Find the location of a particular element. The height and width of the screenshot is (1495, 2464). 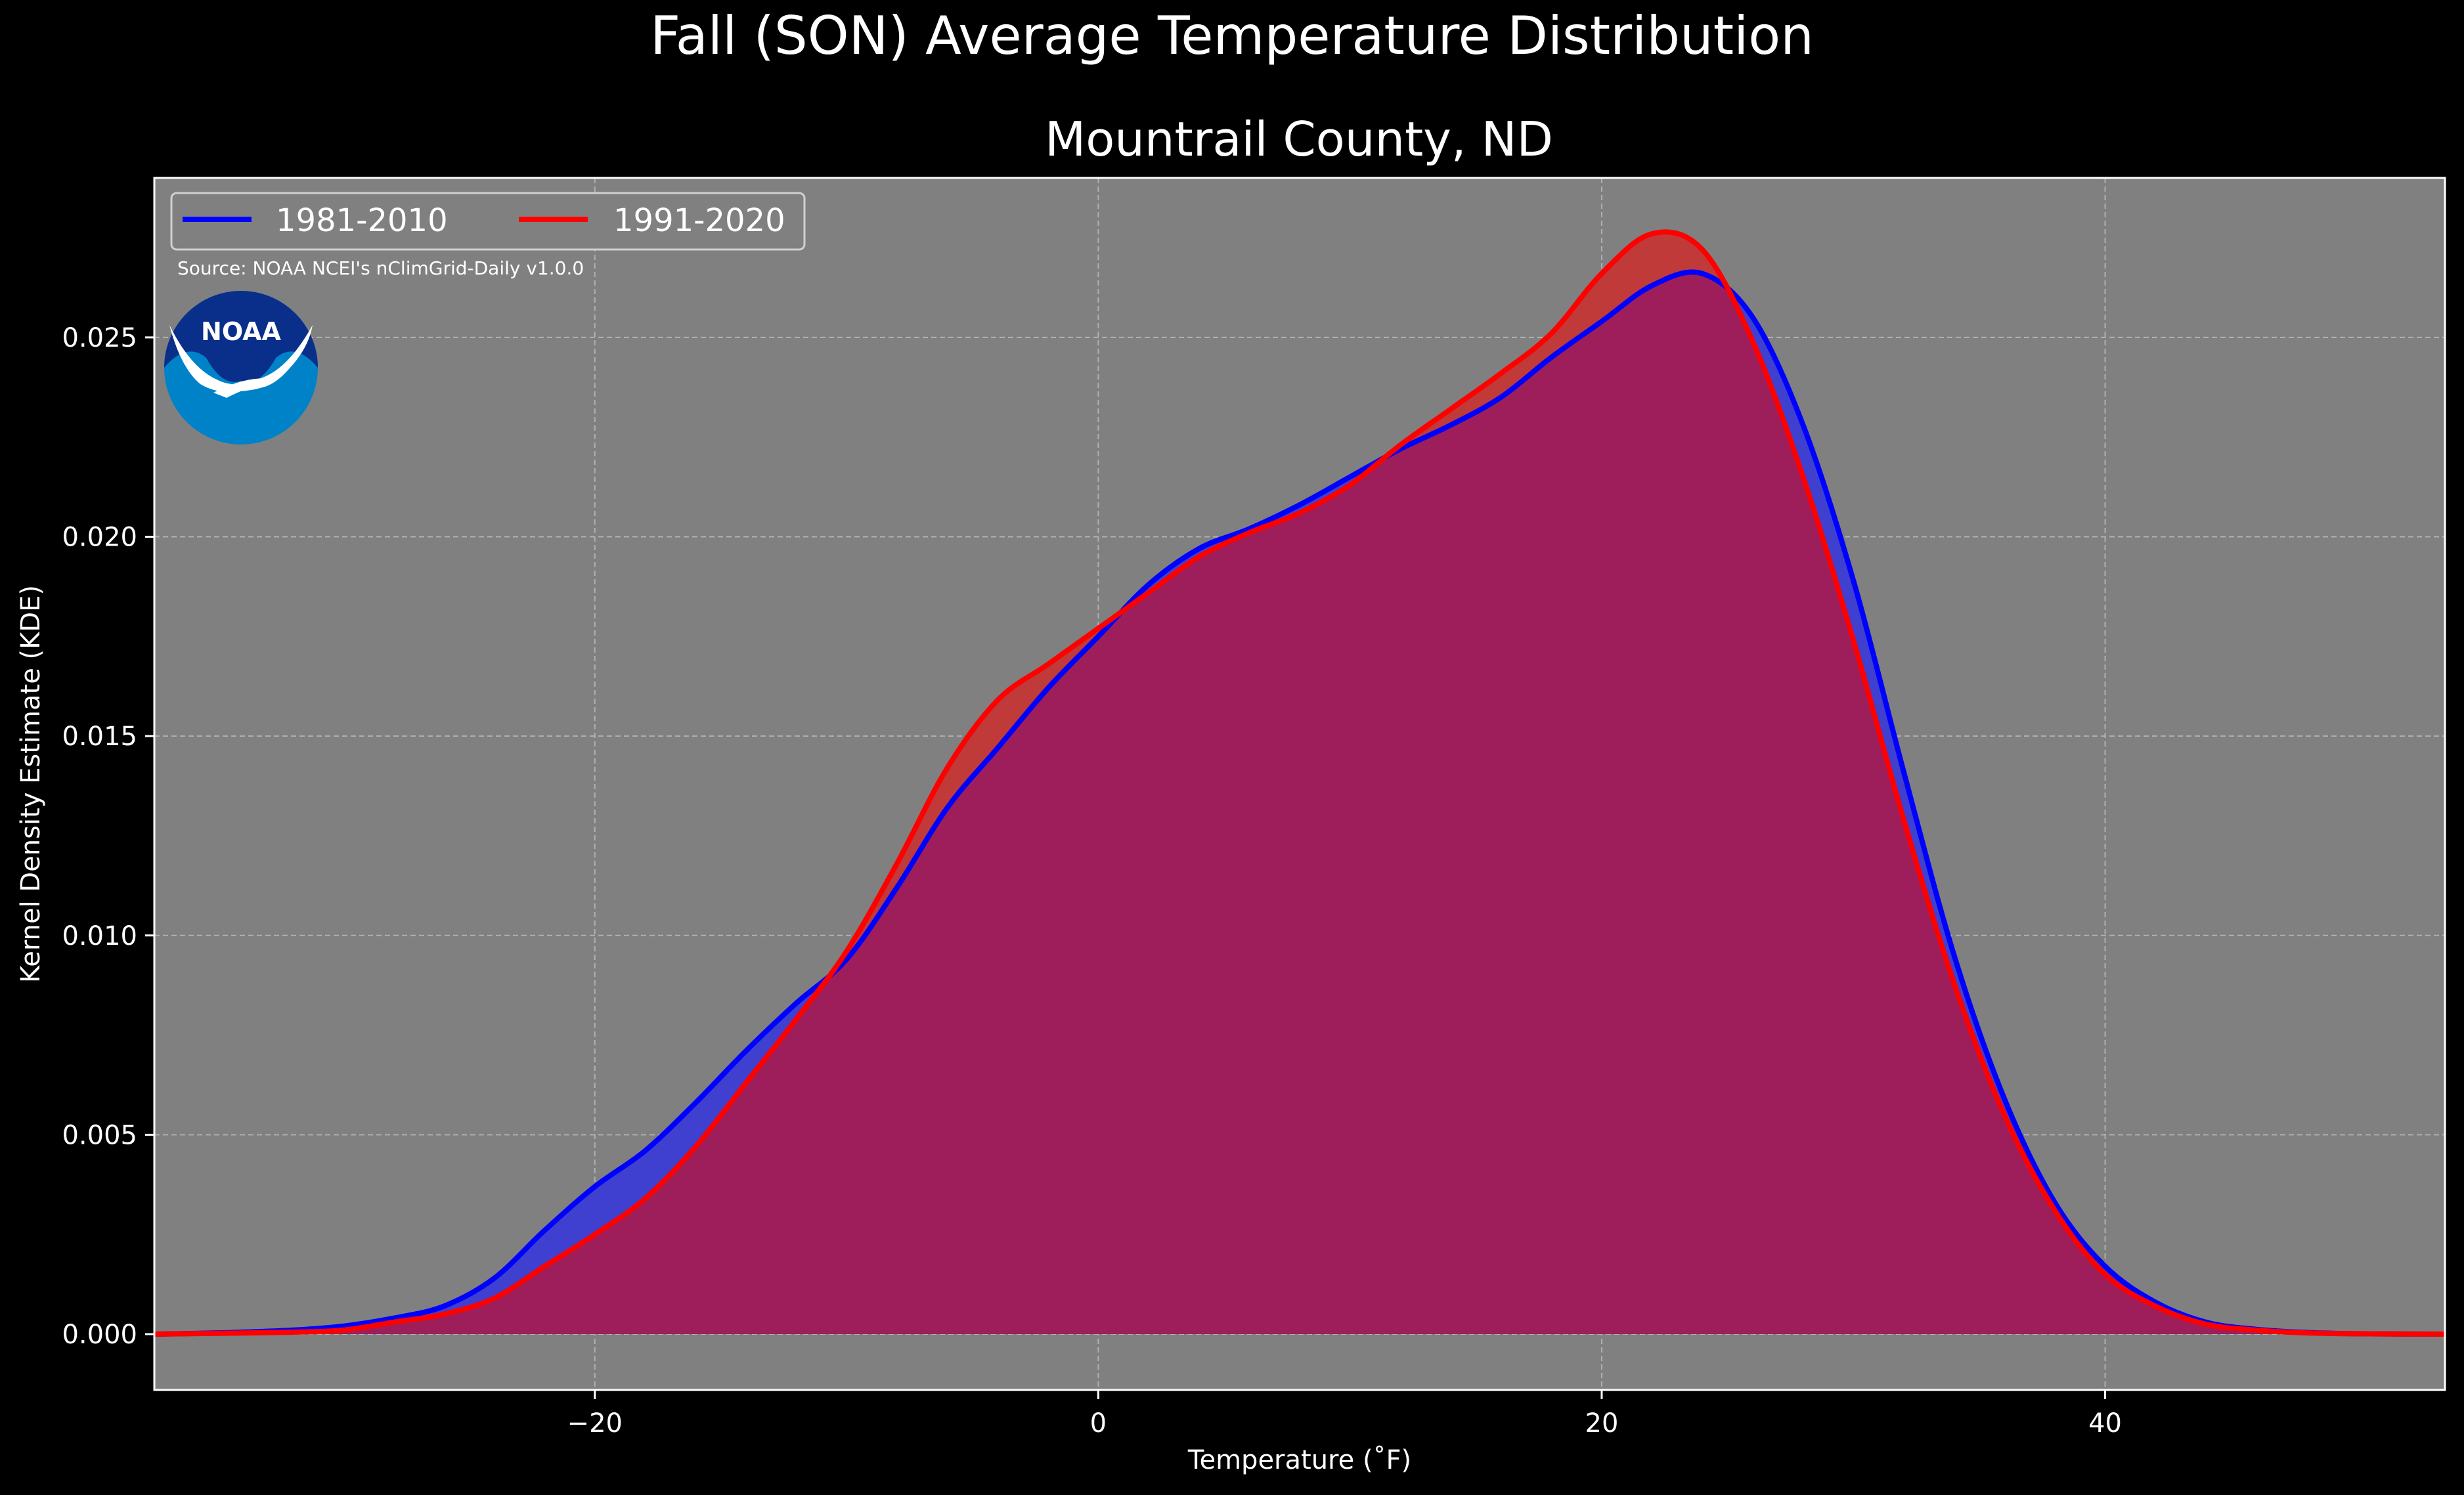

x-tick-label: 20 is located at coordinates (1602, 1423).